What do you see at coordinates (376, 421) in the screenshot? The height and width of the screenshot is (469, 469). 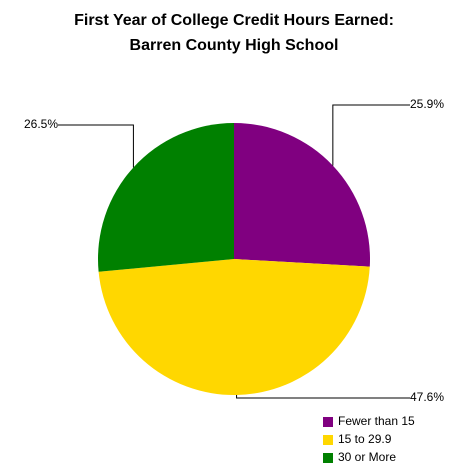 I see `legend-label: Fewer than 15` at bounding box center [376, 421].